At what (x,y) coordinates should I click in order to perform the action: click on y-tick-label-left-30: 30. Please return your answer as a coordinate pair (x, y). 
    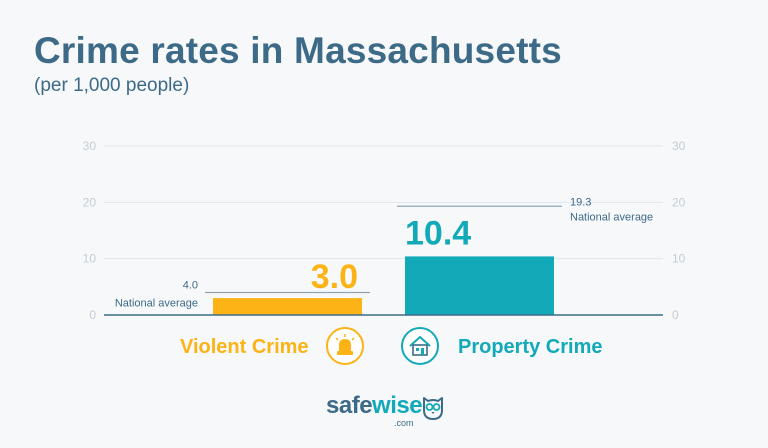
    Looking at the image, I should click on (90, 146).